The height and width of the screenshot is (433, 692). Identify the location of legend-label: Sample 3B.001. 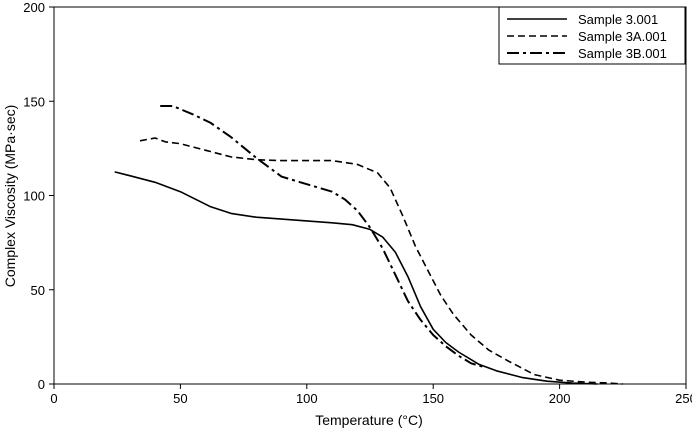
(622, 53).